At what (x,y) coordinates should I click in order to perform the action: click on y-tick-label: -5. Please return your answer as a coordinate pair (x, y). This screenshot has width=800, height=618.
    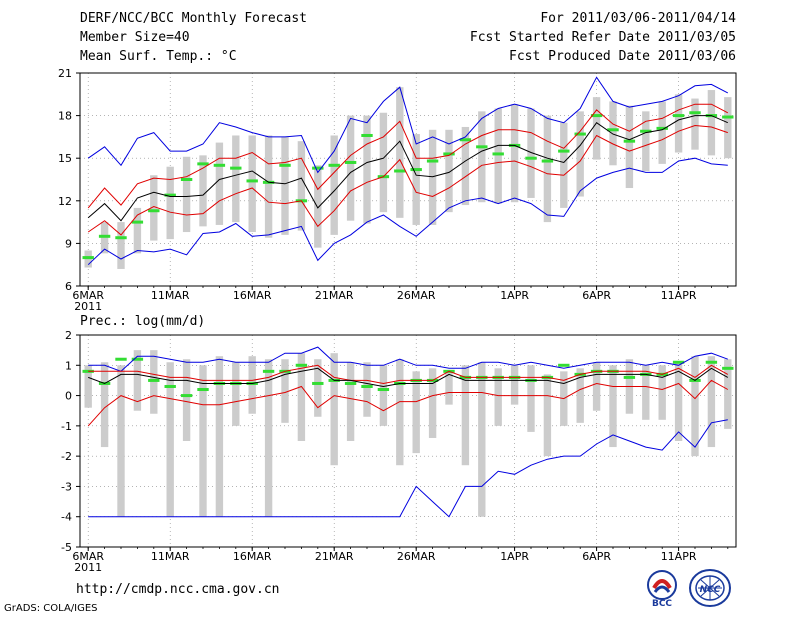
    Looking at the image, I should click on (66, 547).